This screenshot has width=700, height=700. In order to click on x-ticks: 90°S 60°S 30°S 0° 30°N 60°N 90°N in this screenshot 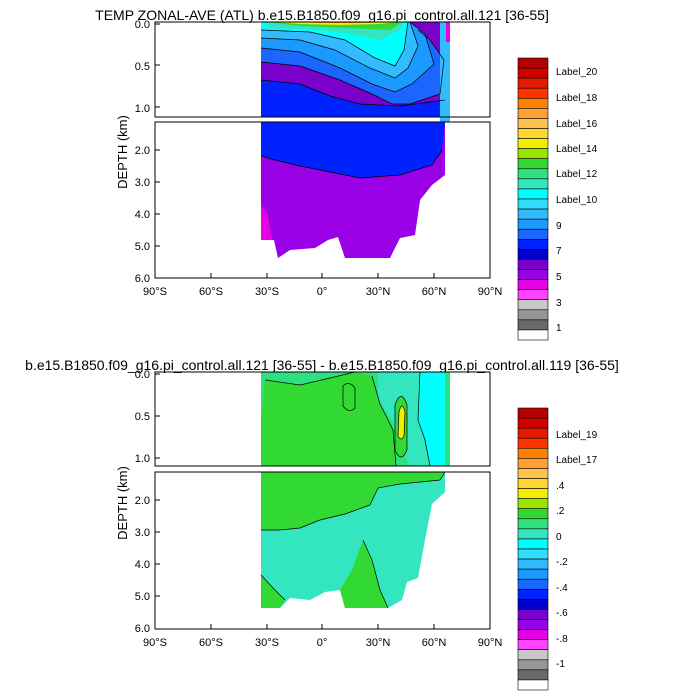, I will do `click(322, 643)`.